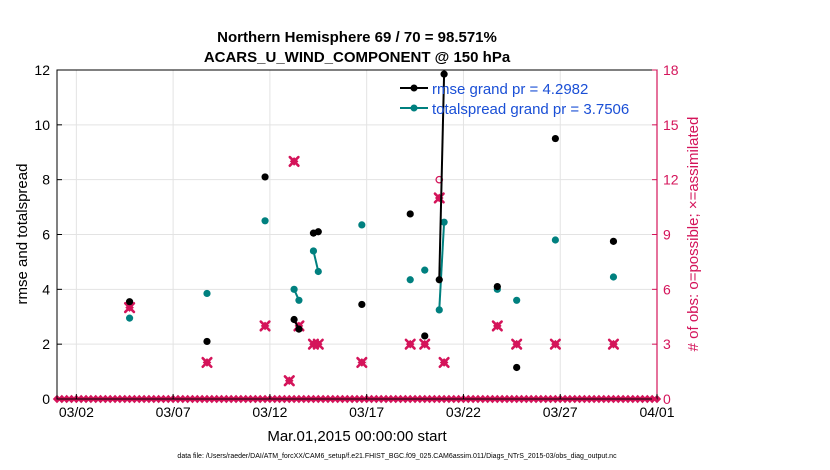  What do you see at coordinates (357, 37) in the screenshot?
I see `chart-title-line1: Northern Hemisphere 69 / 70 = 98.571%` at bounding box center [357, 37].